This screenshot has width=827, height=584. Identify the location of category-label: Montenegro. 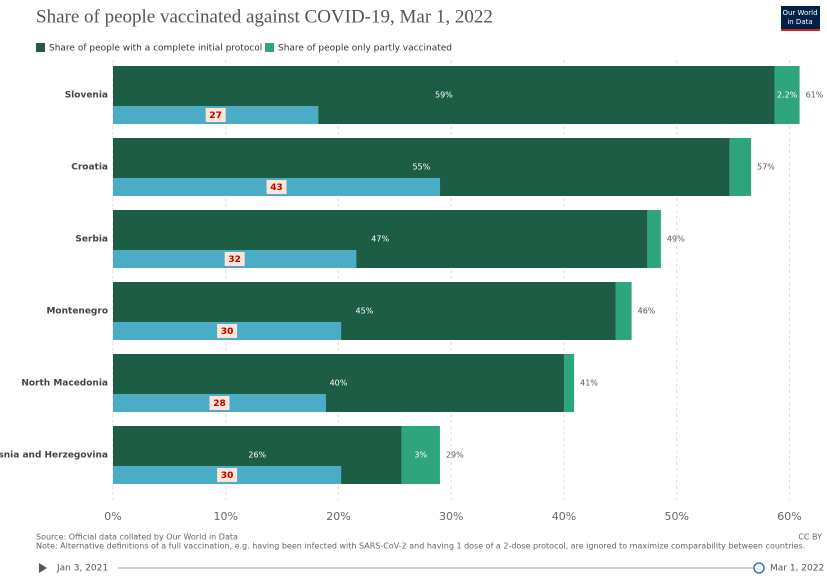
(77, 312).